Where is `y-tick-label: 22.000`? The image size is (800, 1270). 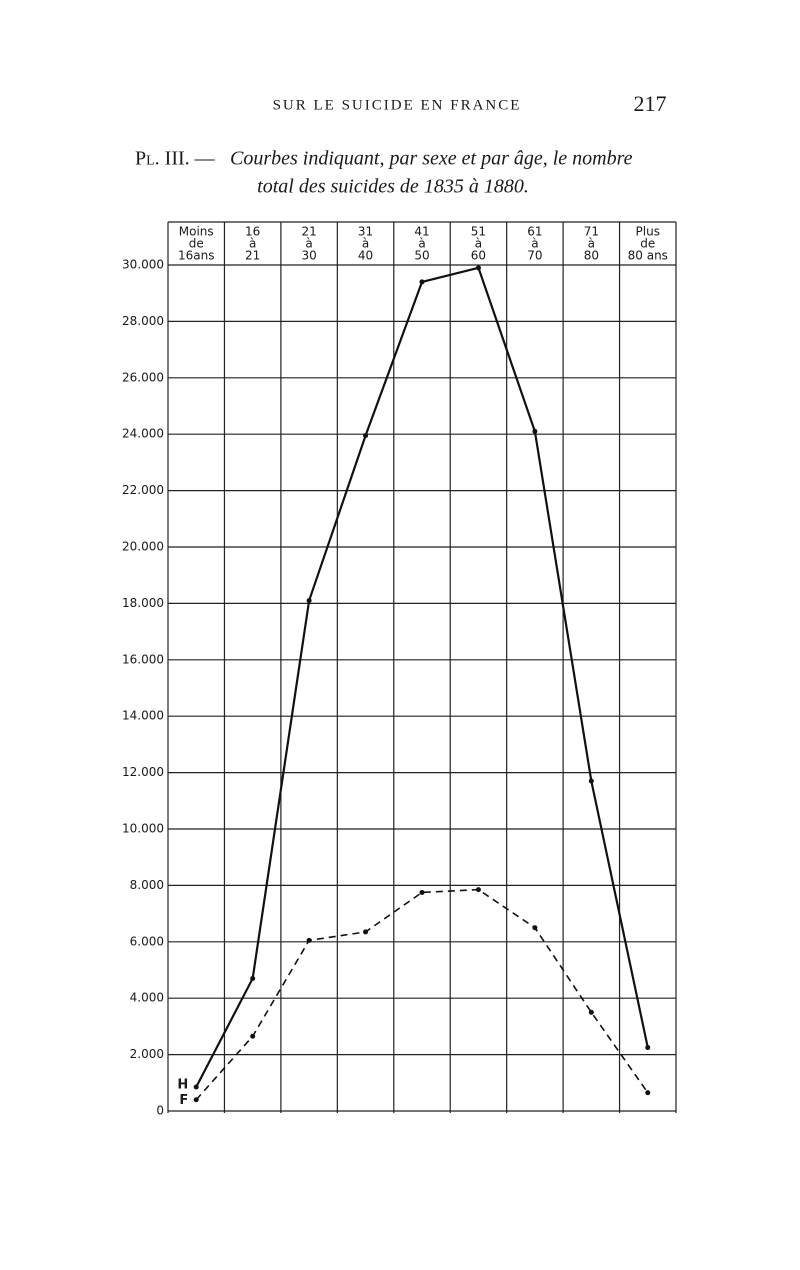
y-tick-label: 22.000 is located at coordinates (143, 490).